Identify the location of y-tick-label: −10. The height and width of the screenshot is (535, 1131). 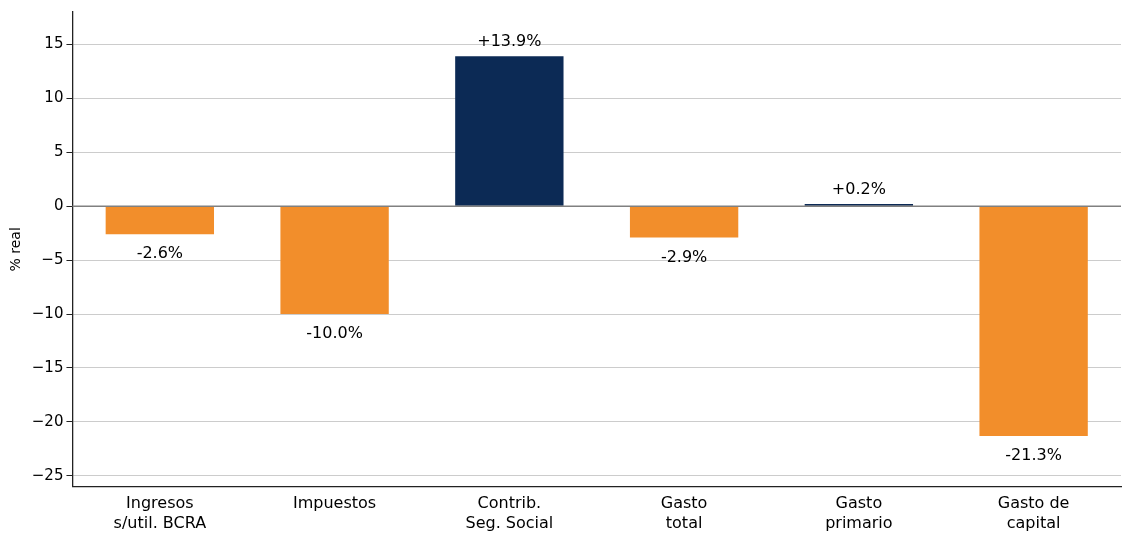
(47, 312).